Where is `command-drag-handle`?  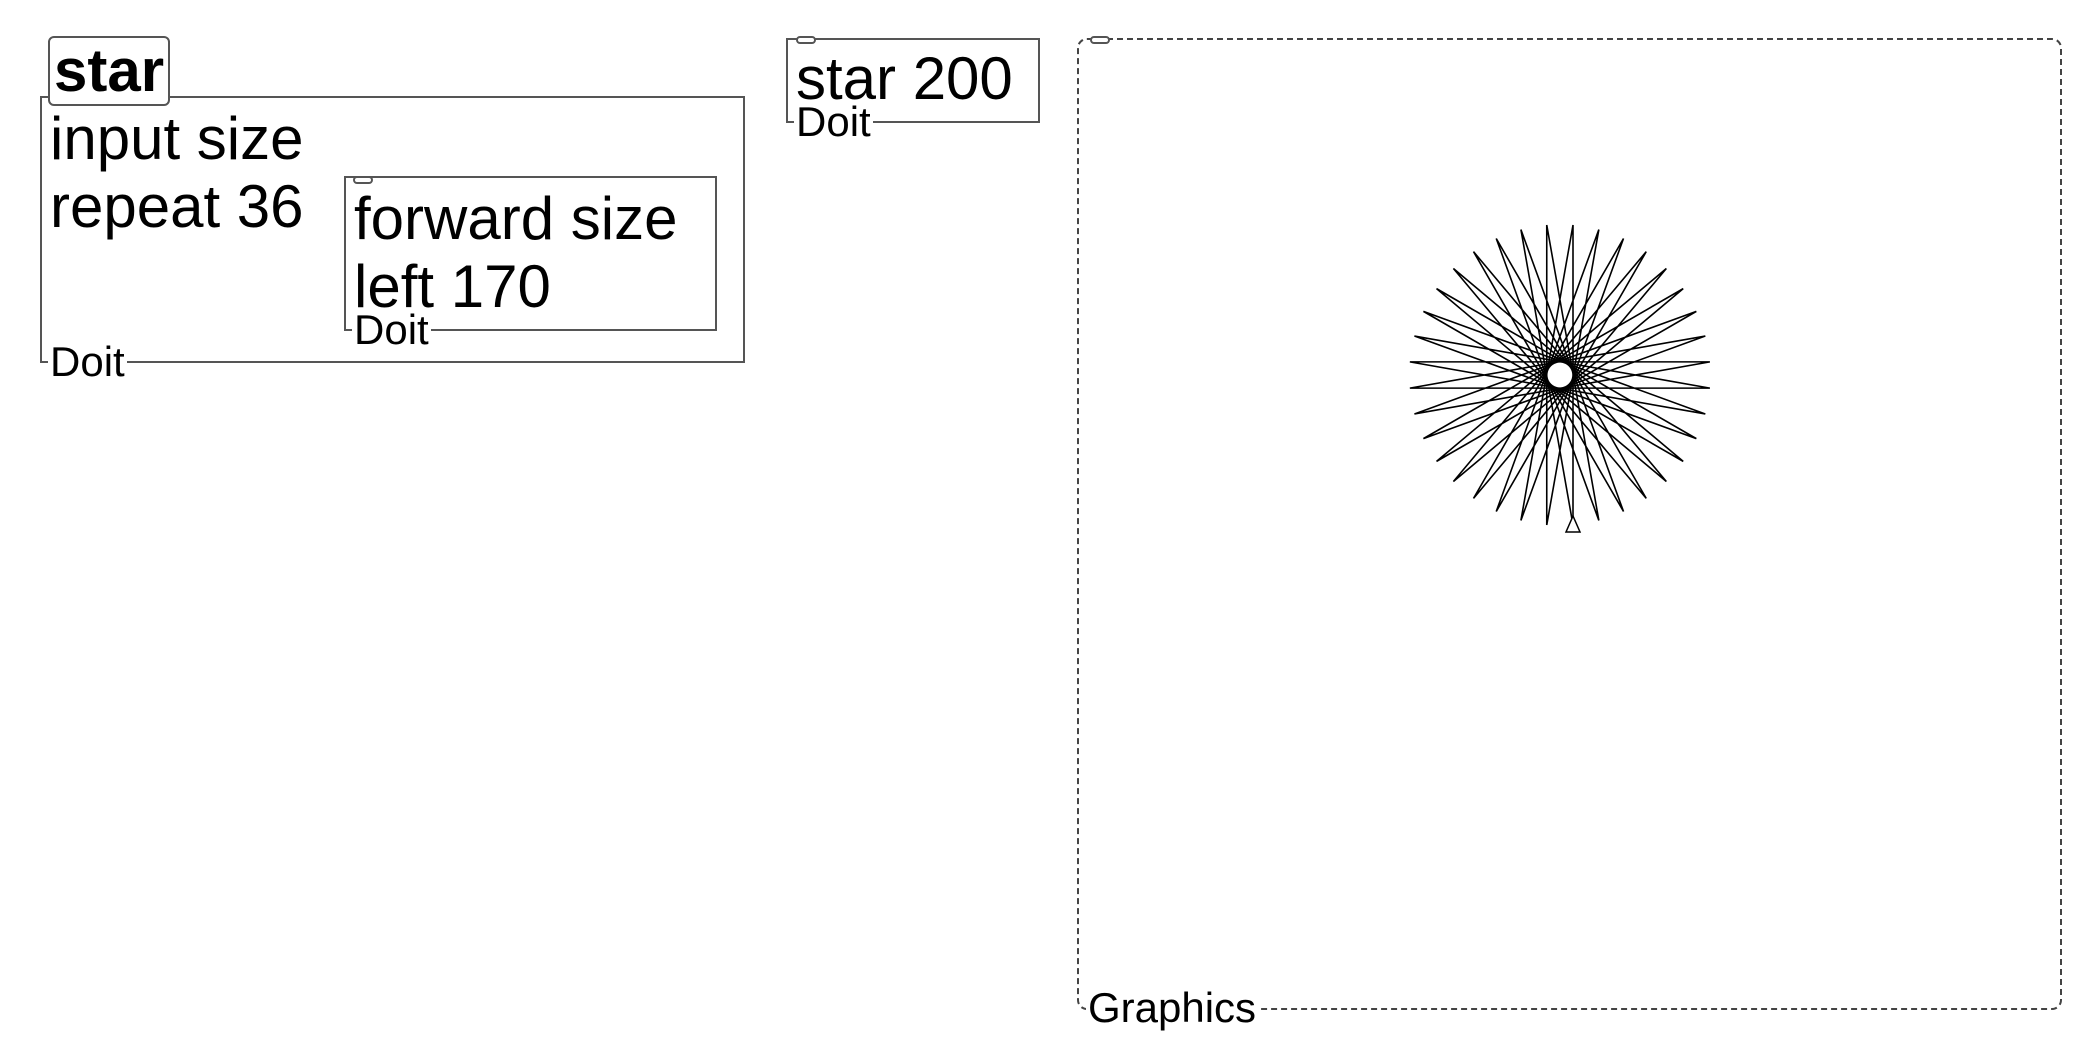
command-drag-handle is located at coordinates (806, 40).